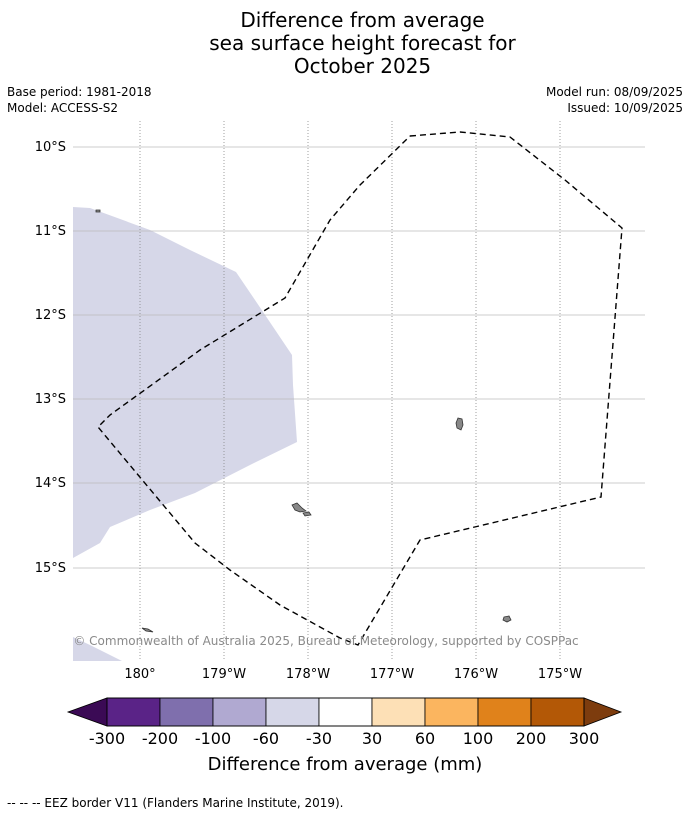  What do you see at coordinates (459, 424) in the screenshot?
I see `island-east` at bounding box center [459, 424].